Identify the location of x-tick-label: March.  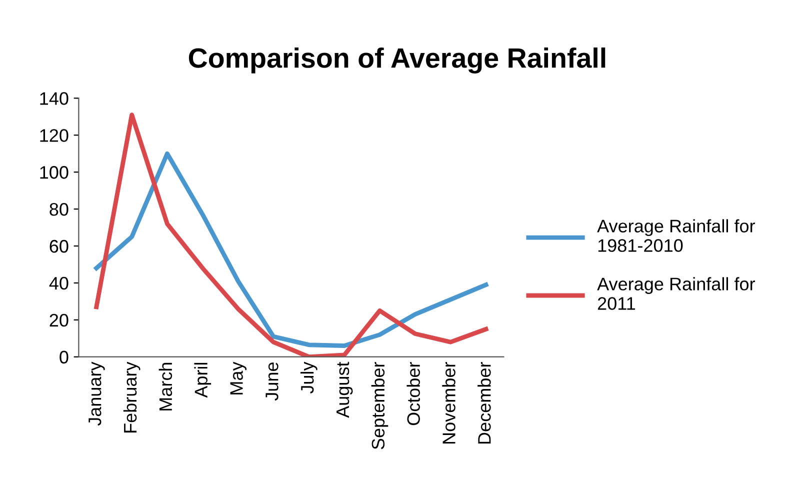
(165, 386).